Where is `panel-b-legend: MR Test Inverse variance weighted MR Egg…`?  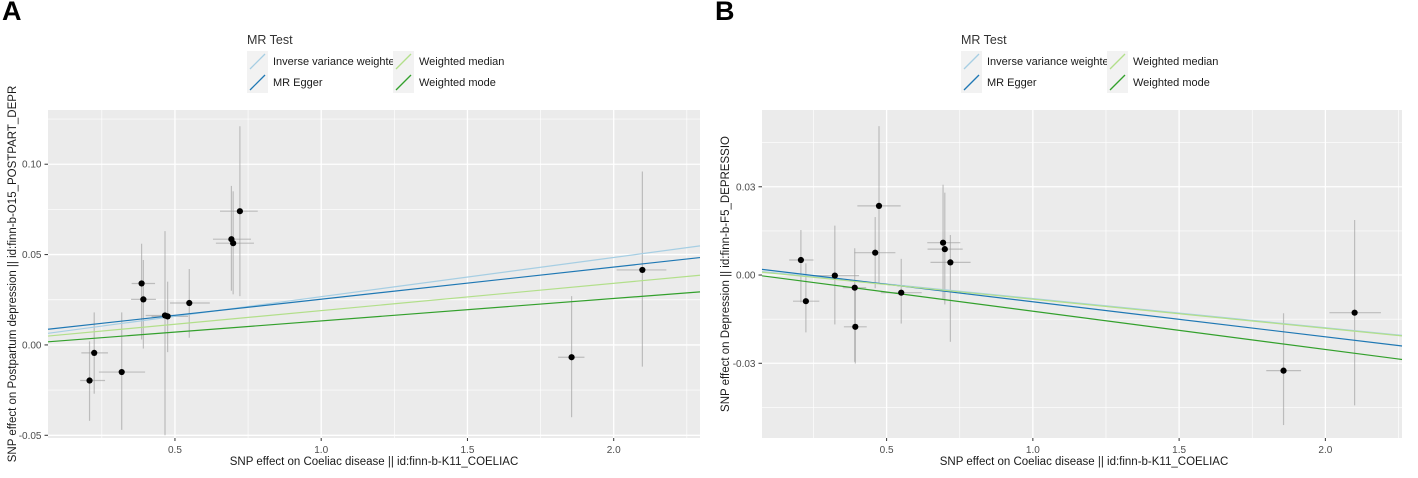 panel-b-legend: MR Test Inverse variance weighted MR Egg… is located at coordinates (1089, 63).